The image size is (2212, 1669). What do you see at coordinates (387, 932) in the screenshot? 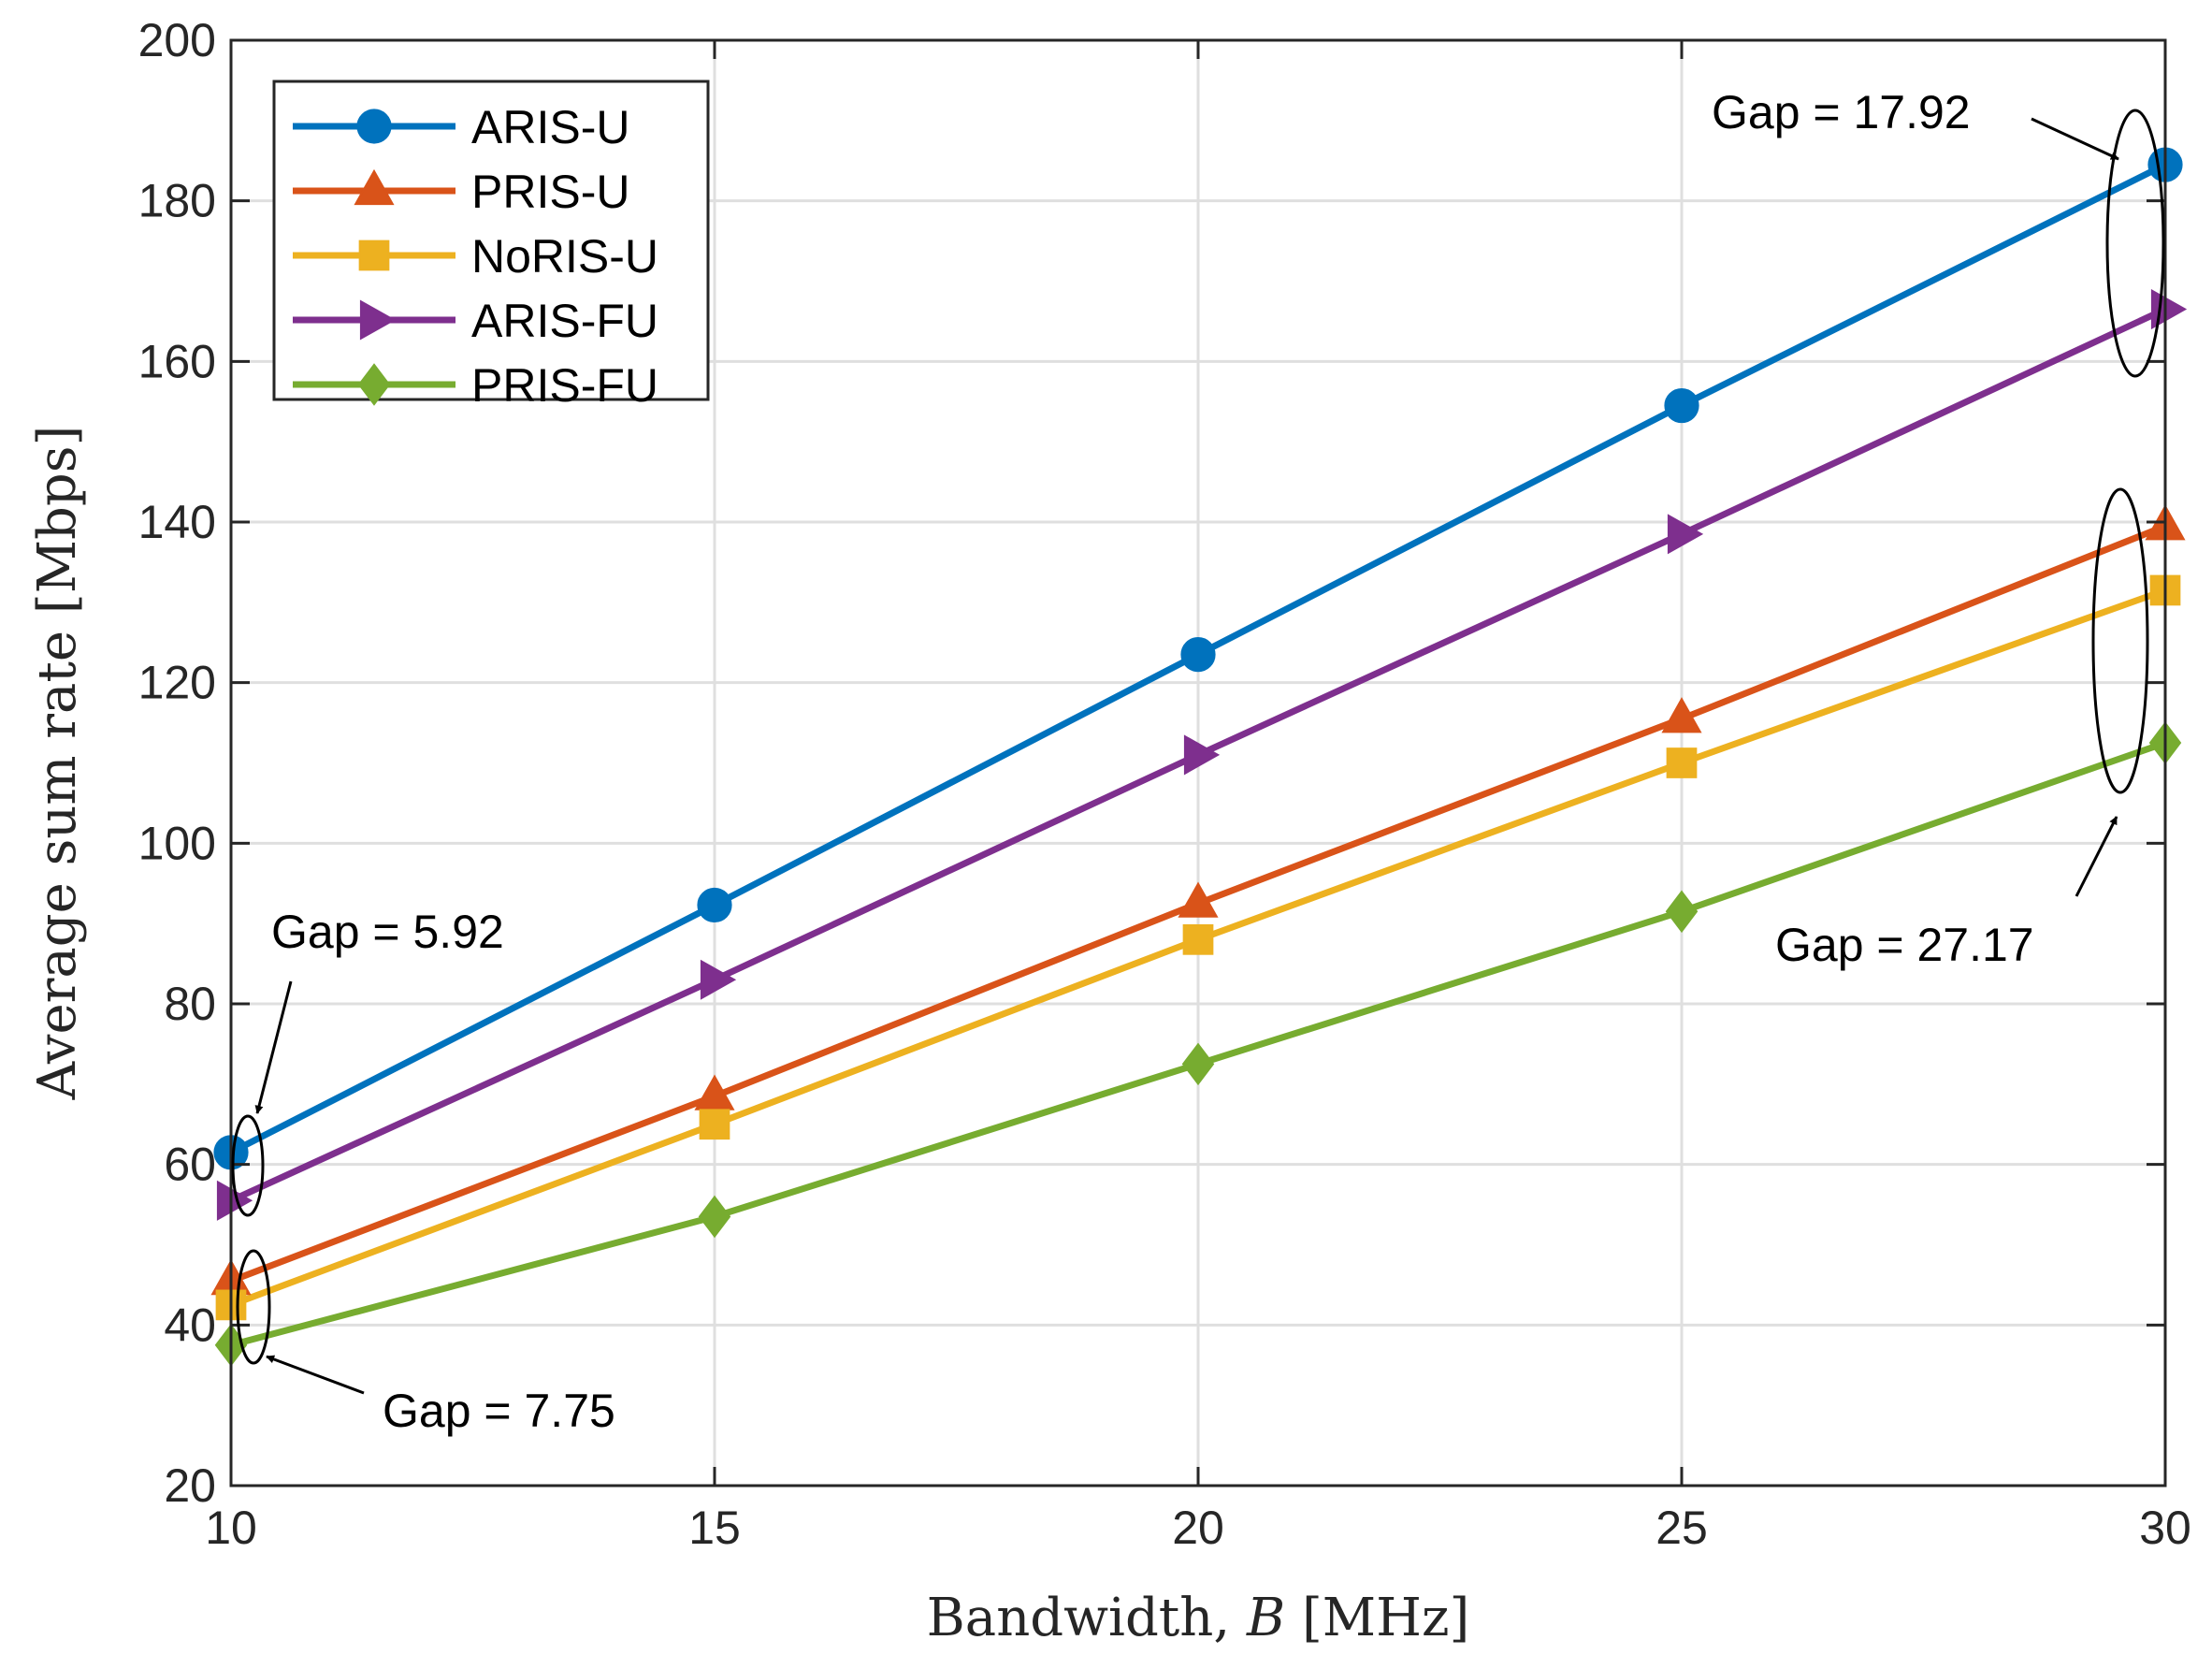
I see `gap-label-left-upper: Gap = 5.92` at bounding box center [387, 932].